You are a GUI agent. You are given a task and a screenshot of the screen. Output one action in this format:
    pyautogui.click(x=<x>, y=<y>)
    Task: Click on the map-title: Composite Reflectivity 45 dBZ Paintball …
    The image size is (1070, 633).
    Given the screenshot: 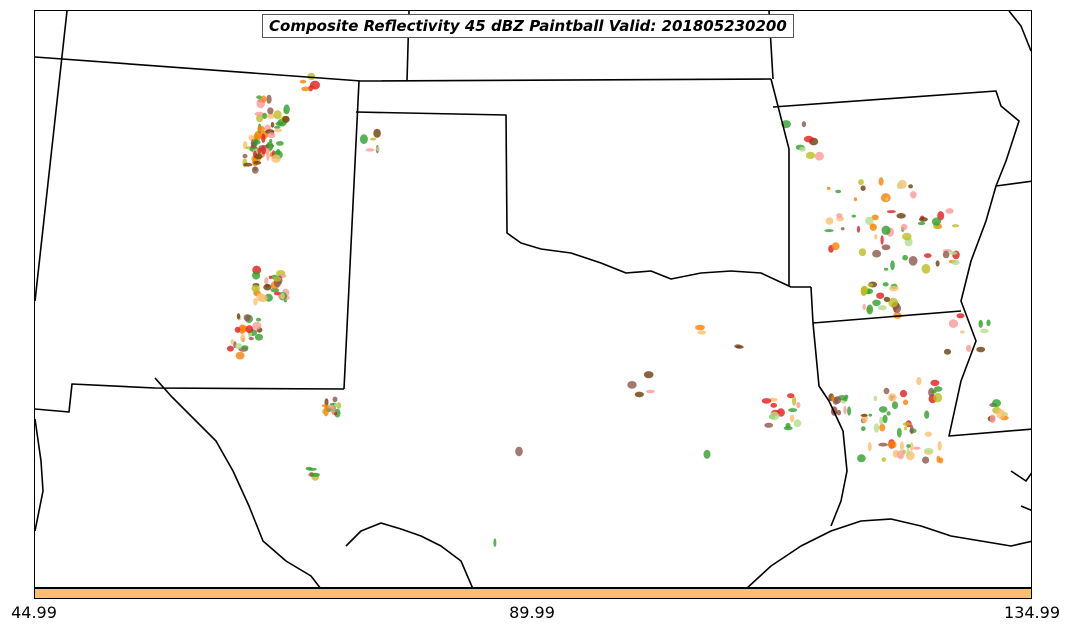 What is the action you would take?
    pyautogui.click(x=528, y=26)
    